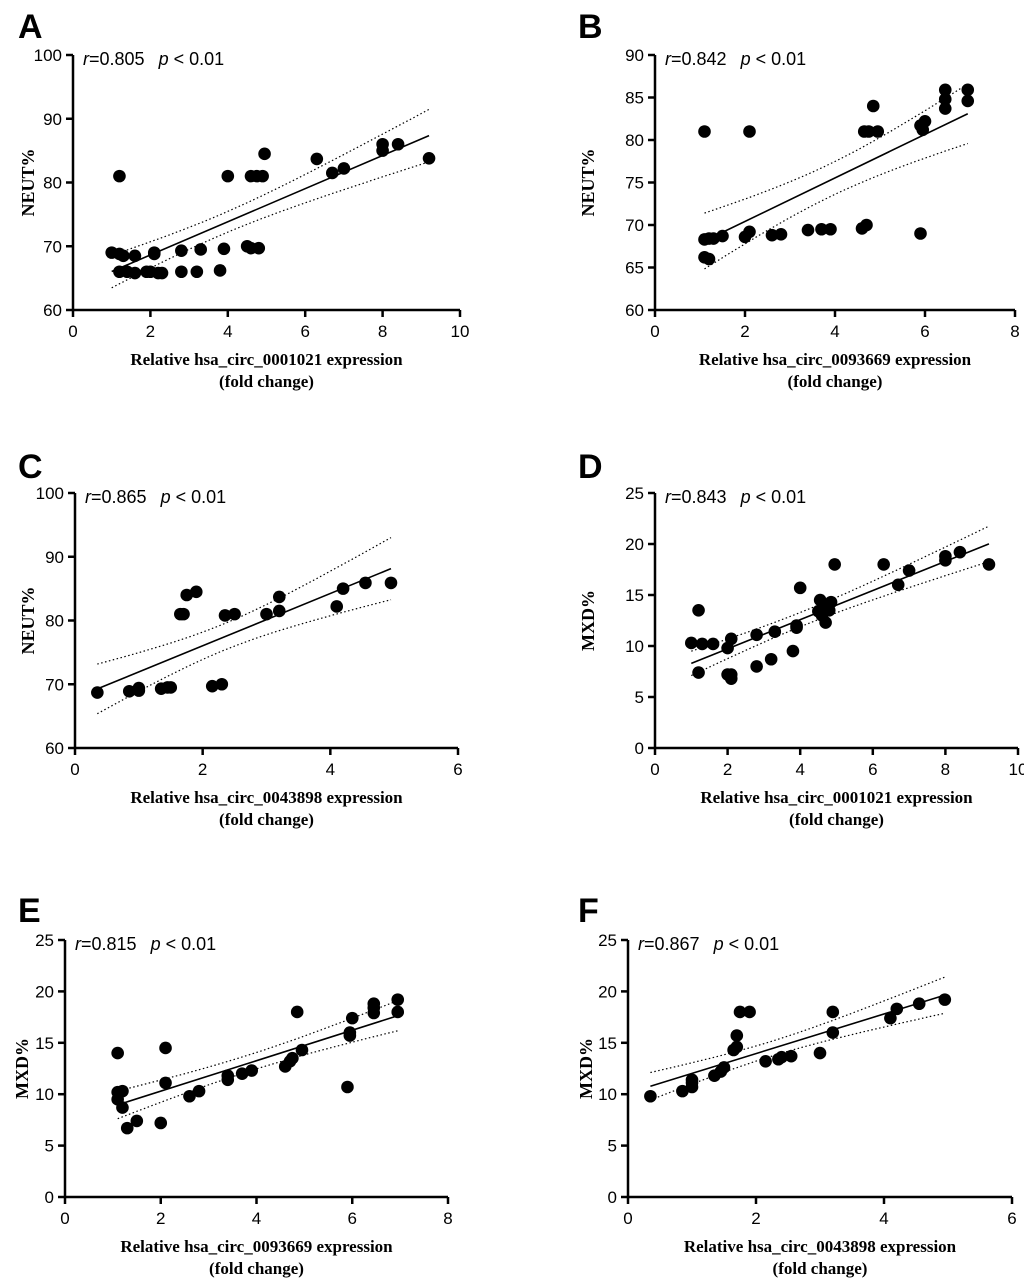 Image resolution: width=1024 pixels, height=1288 pixels. Describe the element at coordinates (612, 1146) in the screenshot. I see `y-tick-label: 5` at that location.